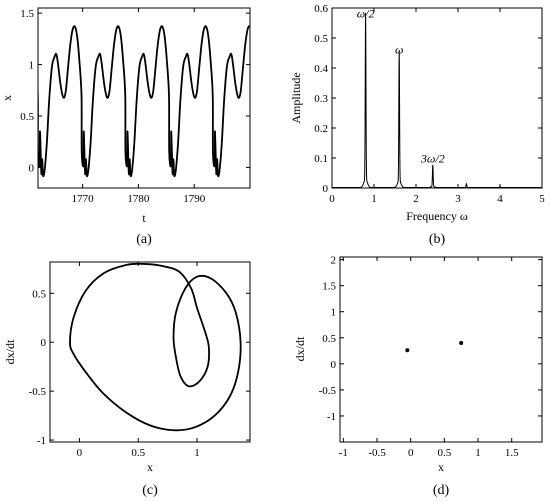  I want to click on x-tick-label: 1.5, so click(512, 453).